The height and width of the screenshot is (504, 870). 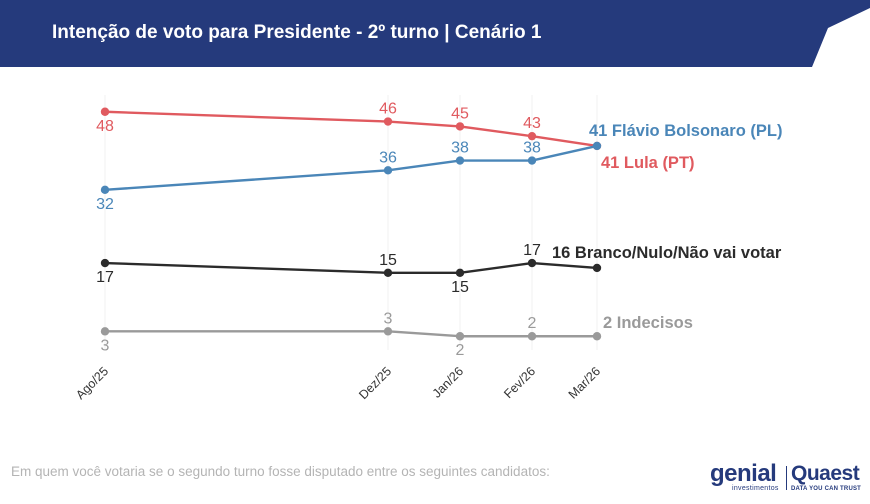 What do you see at coordinates (584, 382) in the screenshot?
I see `x-tick-label: Mar/26` at bounding box center [584, 382].